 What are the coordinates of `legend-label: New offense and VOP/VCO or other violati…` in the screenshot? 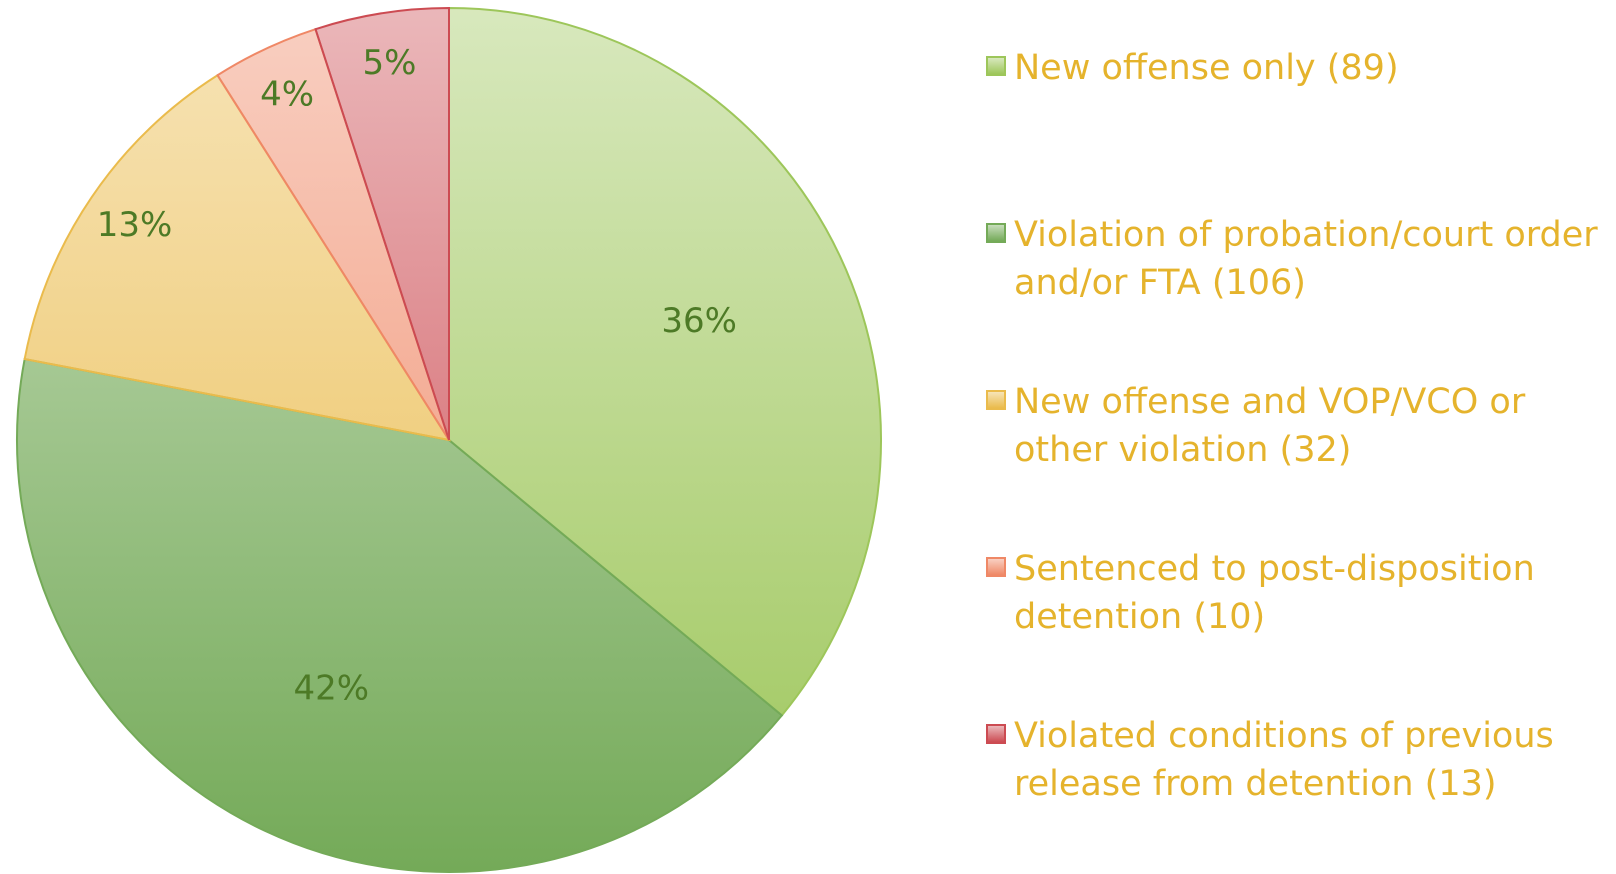 It's located at (1270, 426).